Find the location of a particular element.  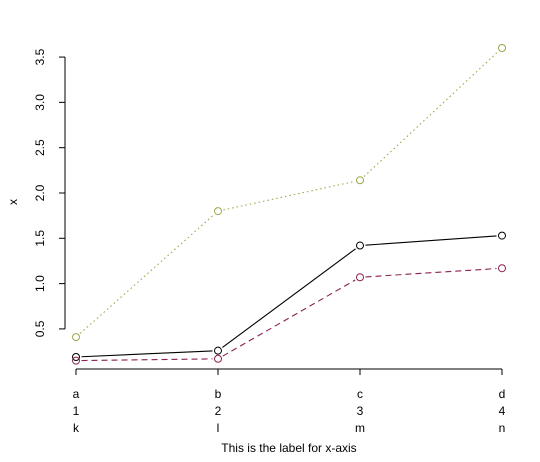

x-tick-label: 1 is located at coordinates (76, 411).